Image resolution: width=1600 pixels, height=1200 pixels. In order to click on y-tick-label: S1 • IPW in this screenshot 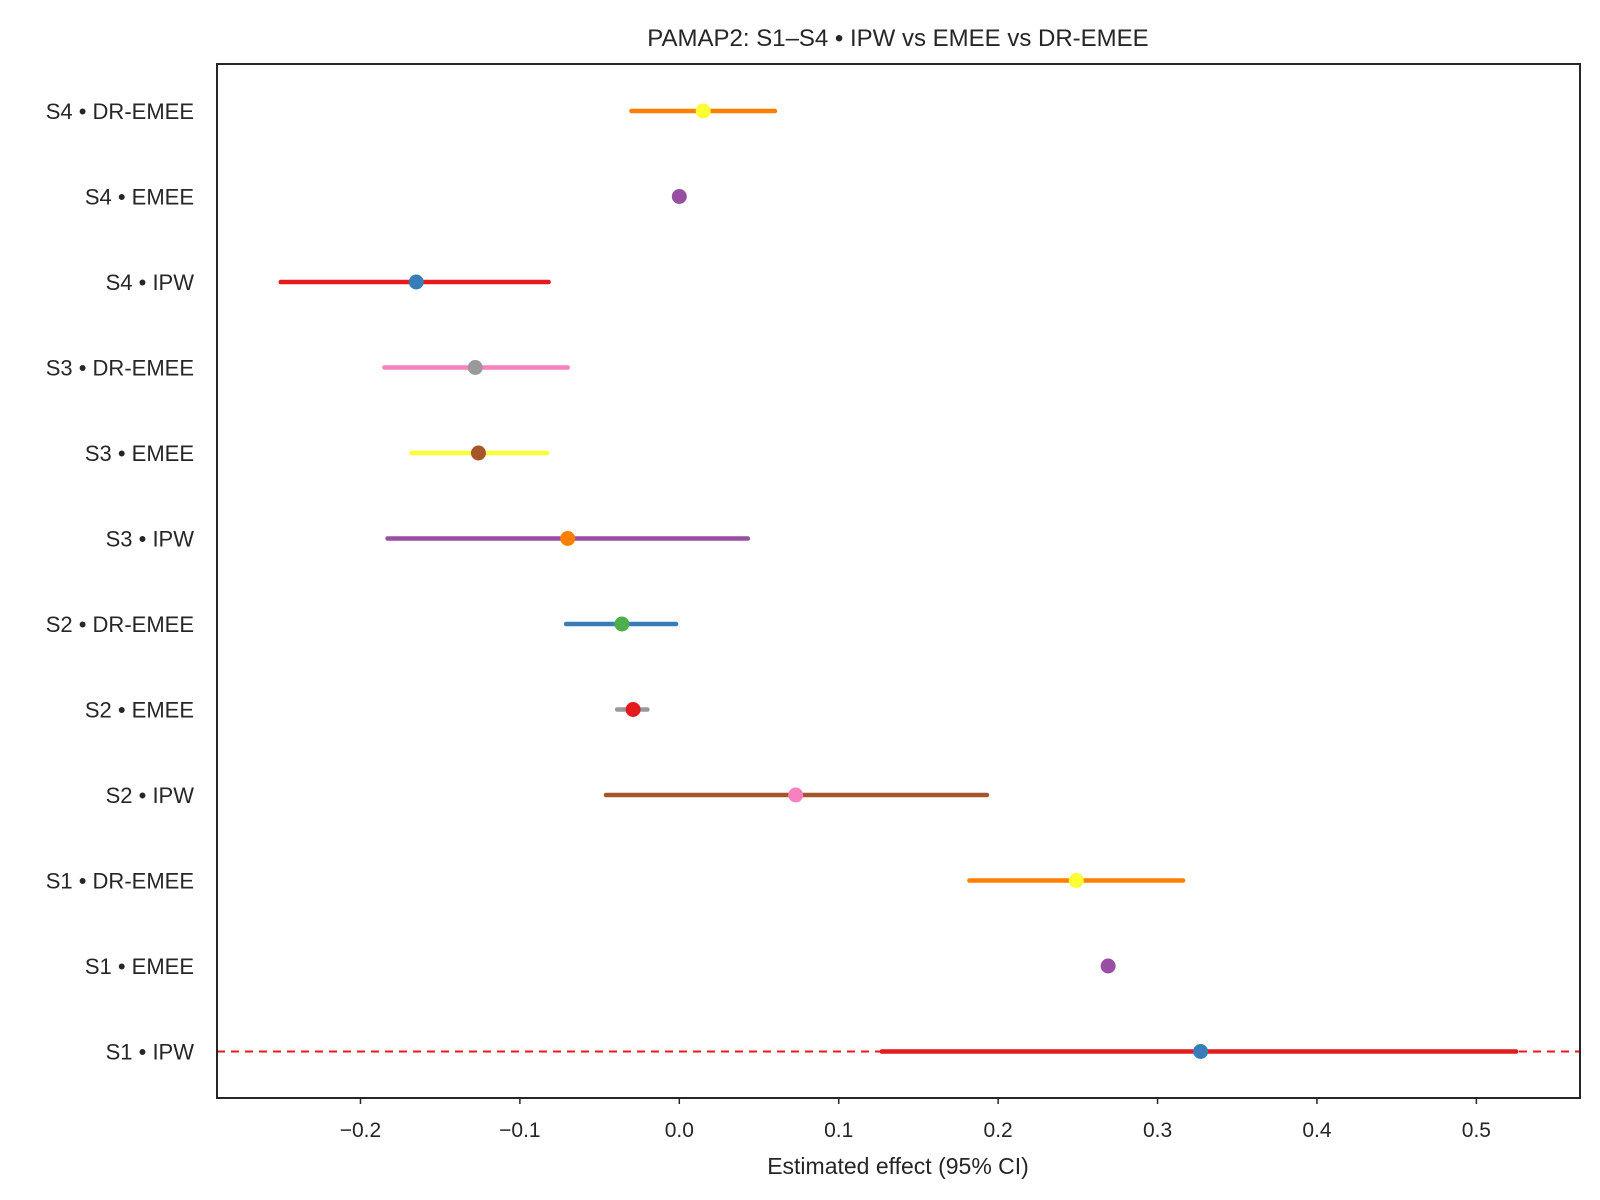, I will do `click(150, 1052)`.